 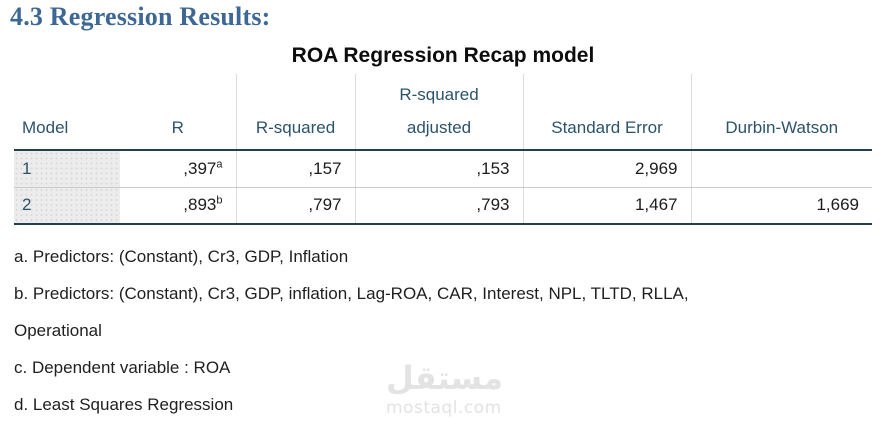 I want to click on column-header-r-squared-adjusted: R-squared adjusted, so click(x=438, y=112).